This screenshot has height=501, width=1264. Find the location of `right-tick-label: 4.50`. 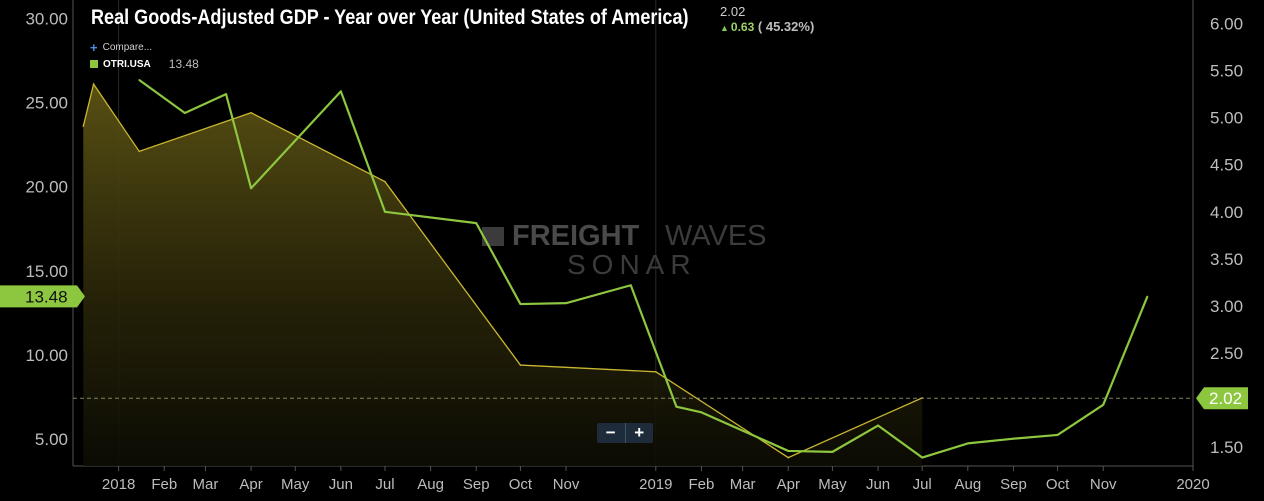

right-tick-label: 4.50 is located at coordinates (1226, 165).